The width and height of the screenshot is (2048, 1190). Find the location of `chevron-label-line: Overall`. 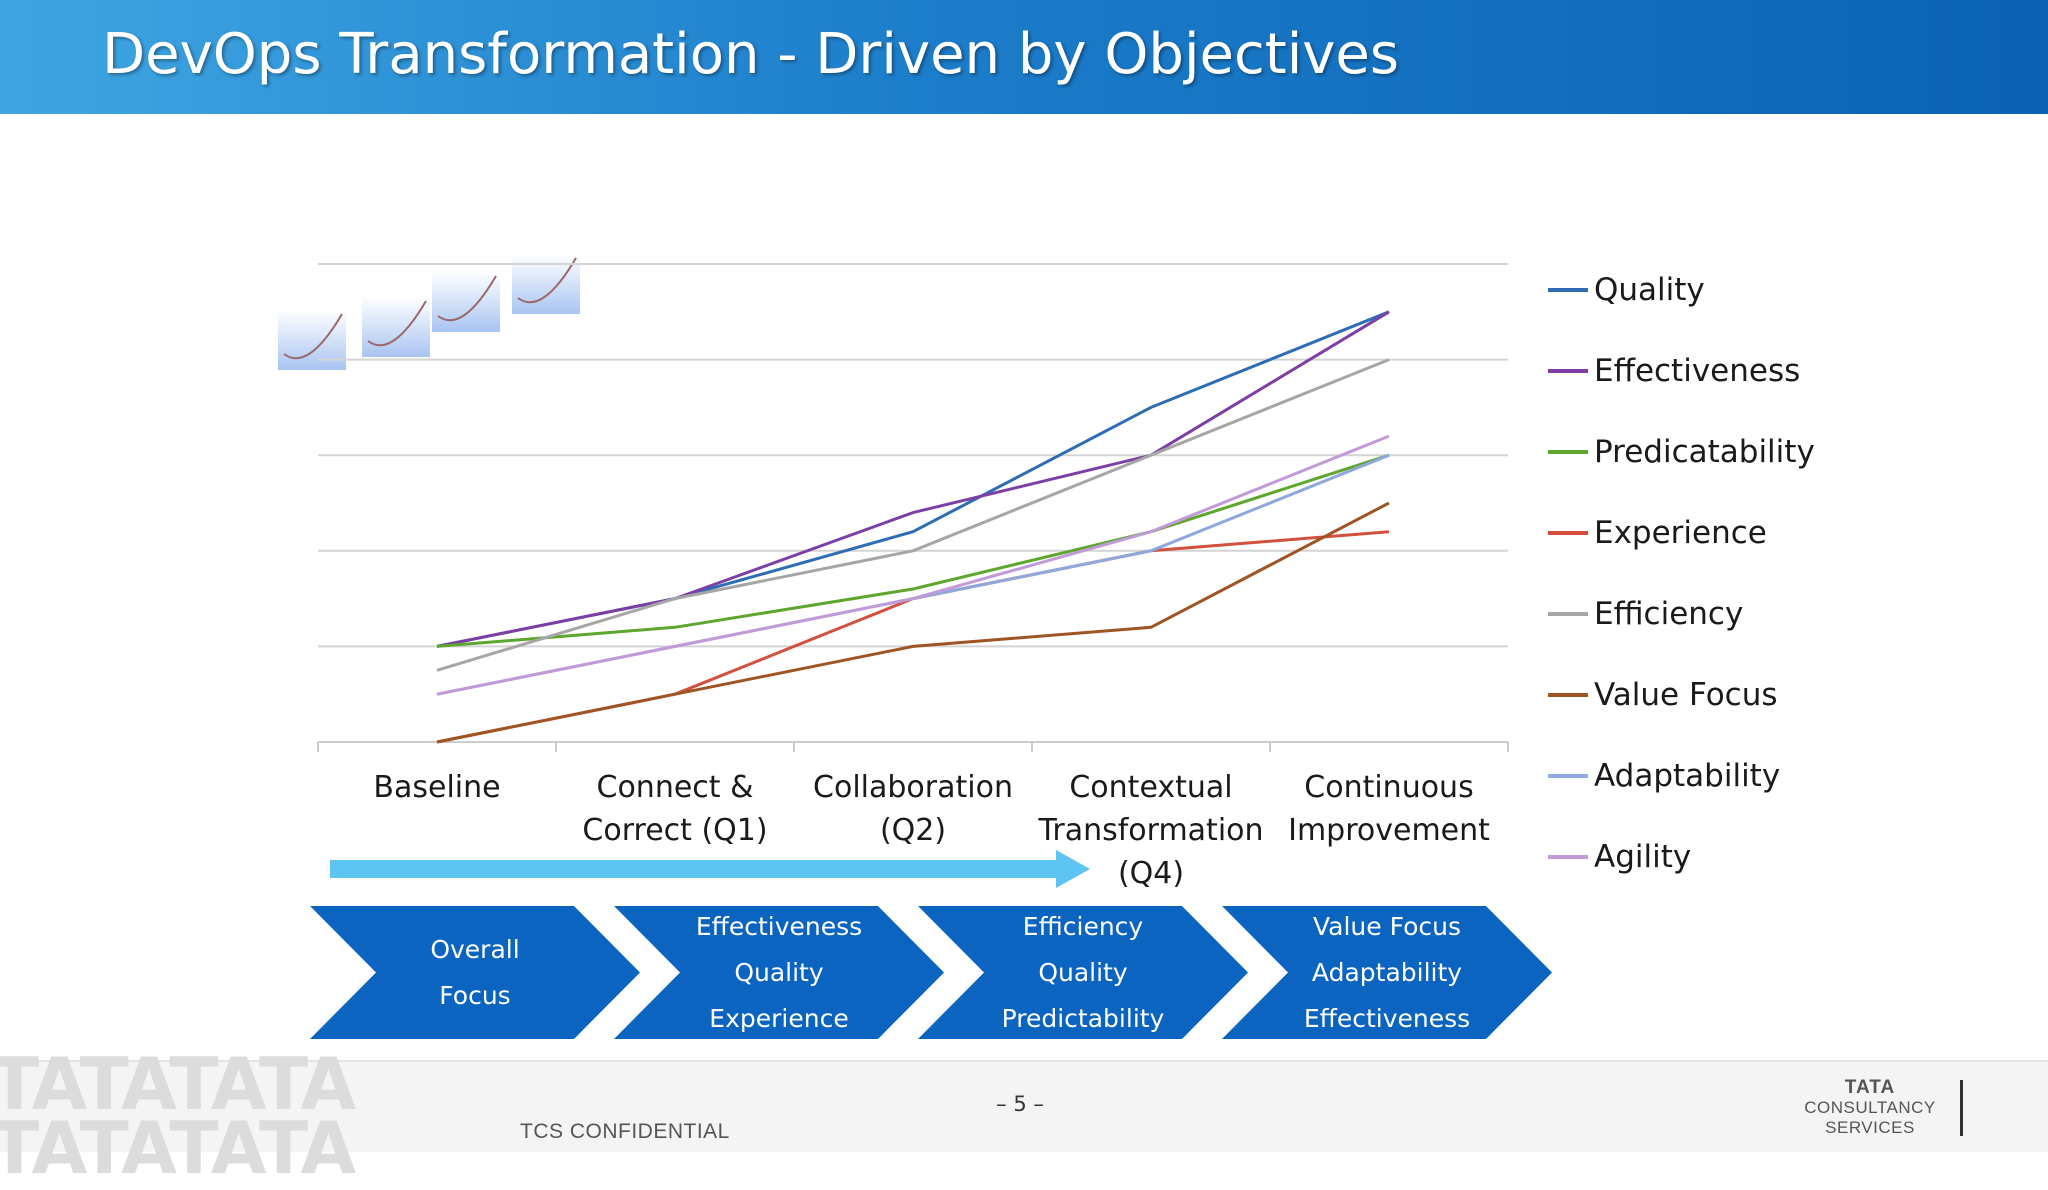

chevron-label-line: Overall is located at coordinates (475, 949).